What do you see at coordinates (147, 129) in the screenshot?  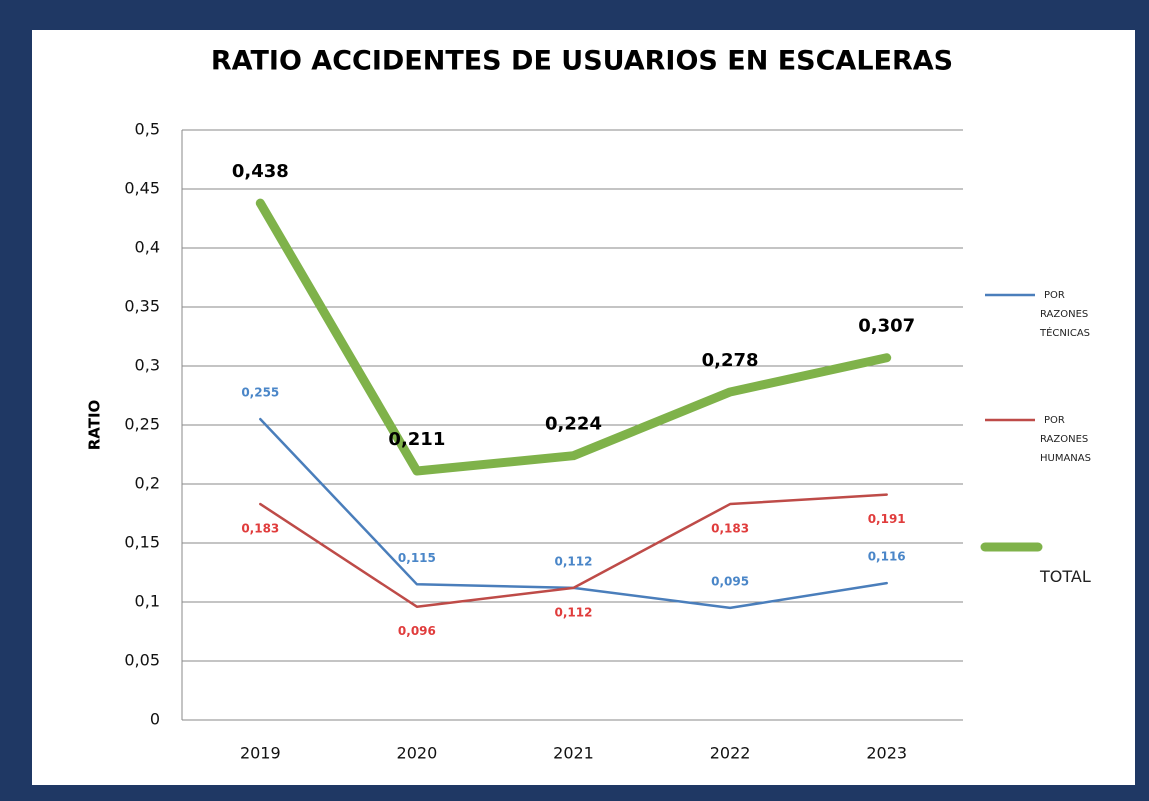 I see `y-tick-label: 0,5` at bounding box center [147, 129].